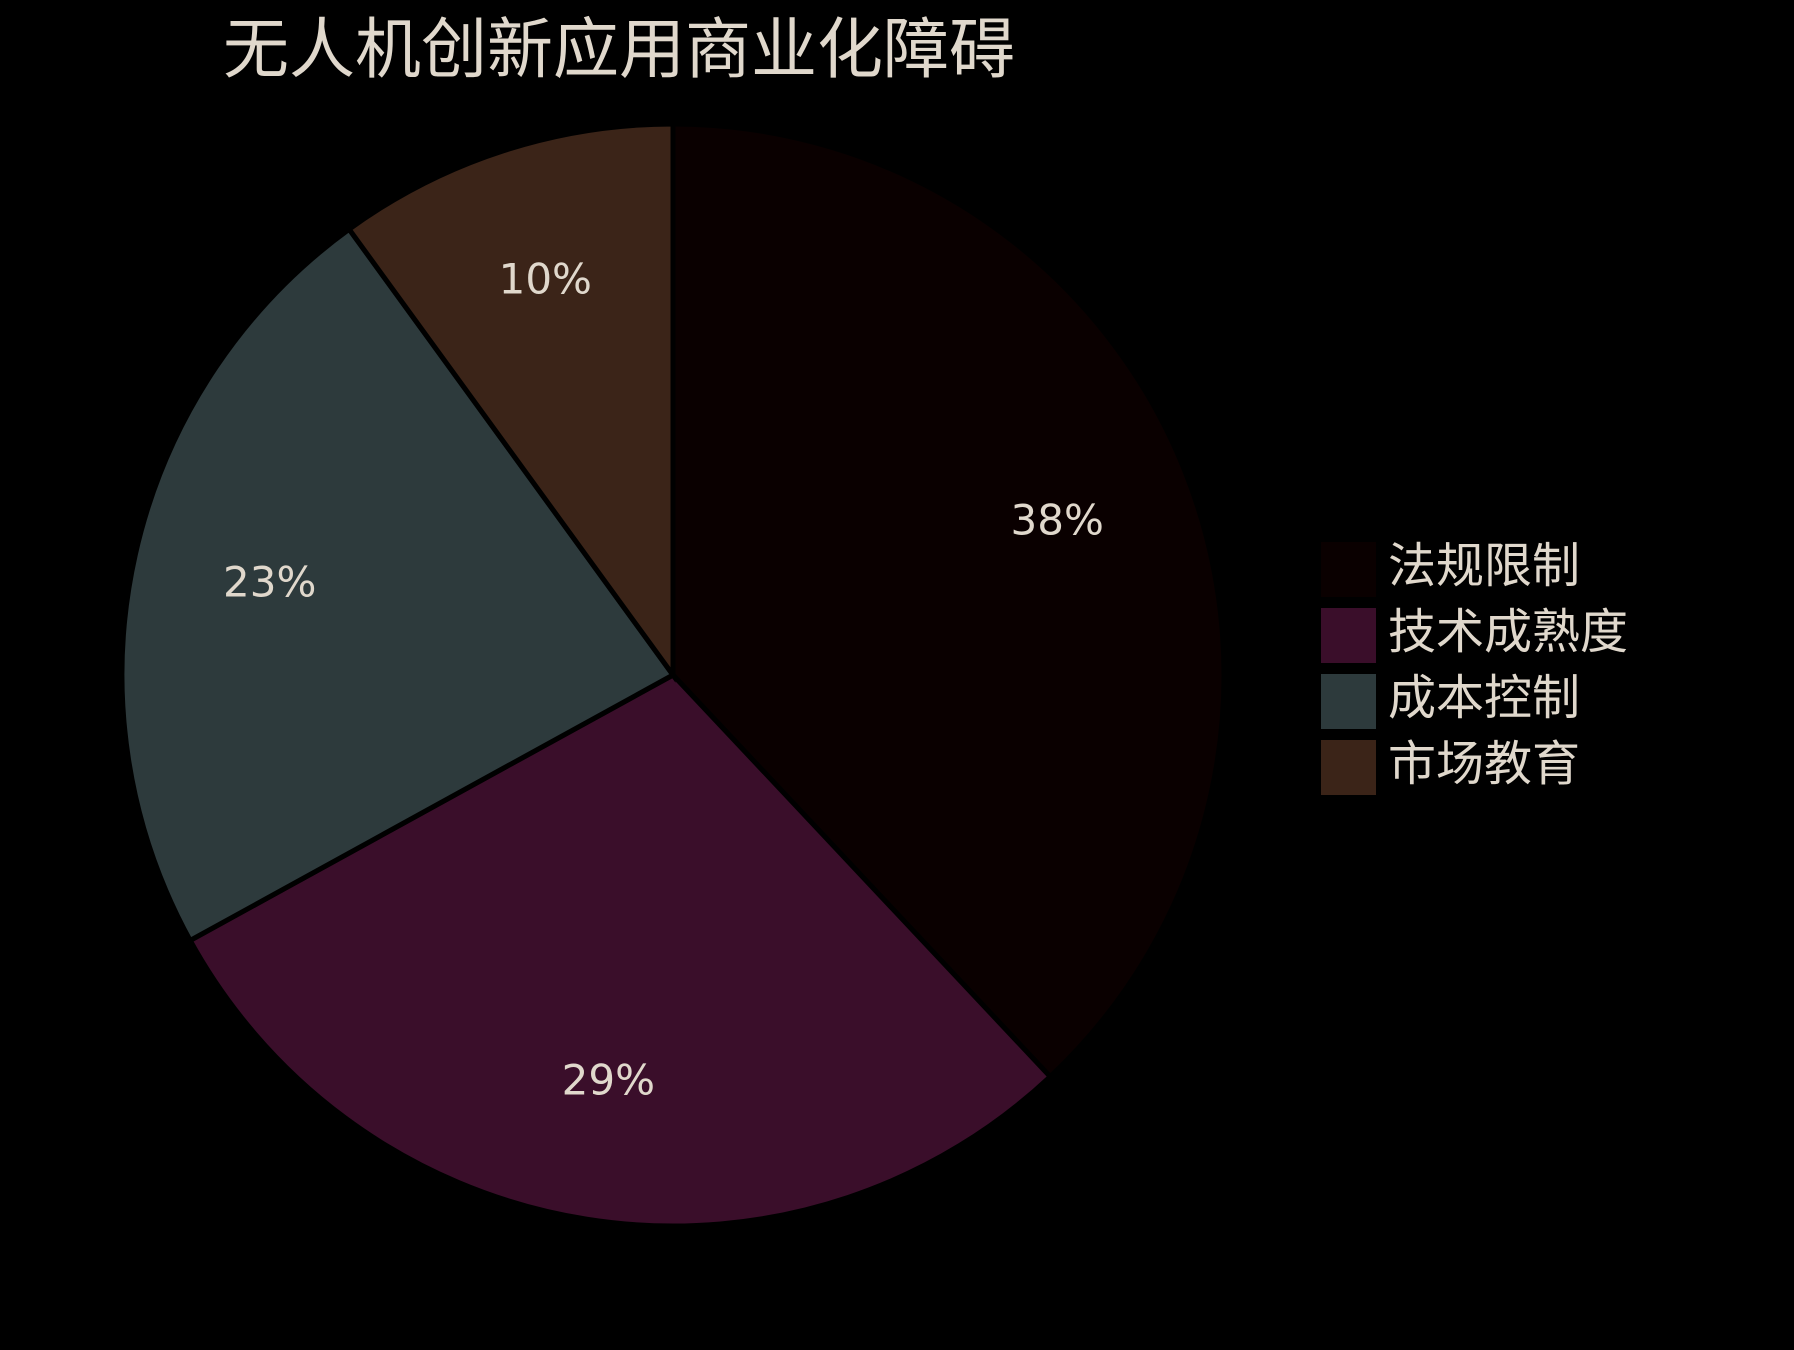 Image resolution: width=1794 pixels, height=1350 pixels. Describe the element at coordinates (545, 278) in the screenshot. I see `slice-label: 10%` at that location.